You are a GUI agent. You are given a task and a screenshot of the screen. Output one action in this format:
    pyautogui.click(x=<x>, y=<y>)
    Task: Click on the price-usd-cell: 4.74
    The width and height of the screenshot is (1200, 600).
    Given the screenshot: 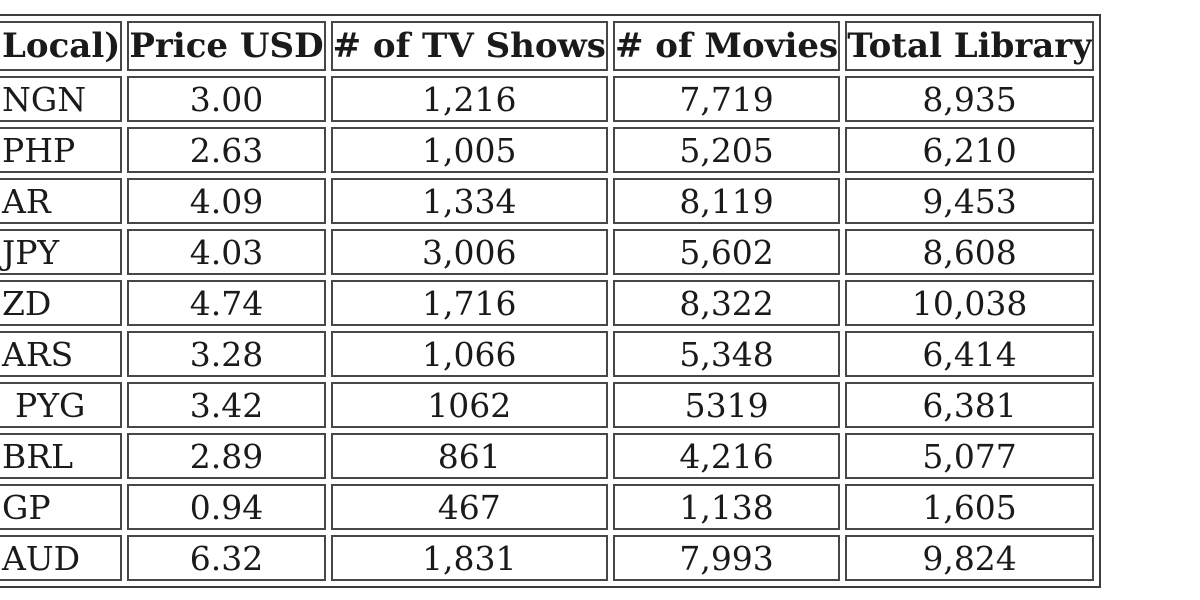 What is the action you would take?
    pyautogui.click(x=226, y=303)
    